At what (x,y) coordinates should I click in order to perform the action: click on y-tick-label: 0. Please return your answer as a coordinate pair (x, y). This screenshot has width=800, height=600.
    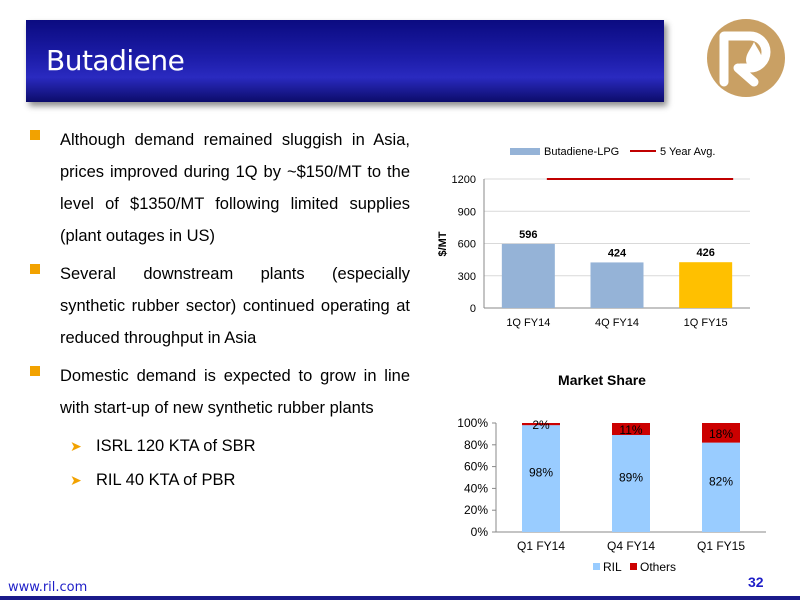
    Looking at the image, I should click on (473, 309).